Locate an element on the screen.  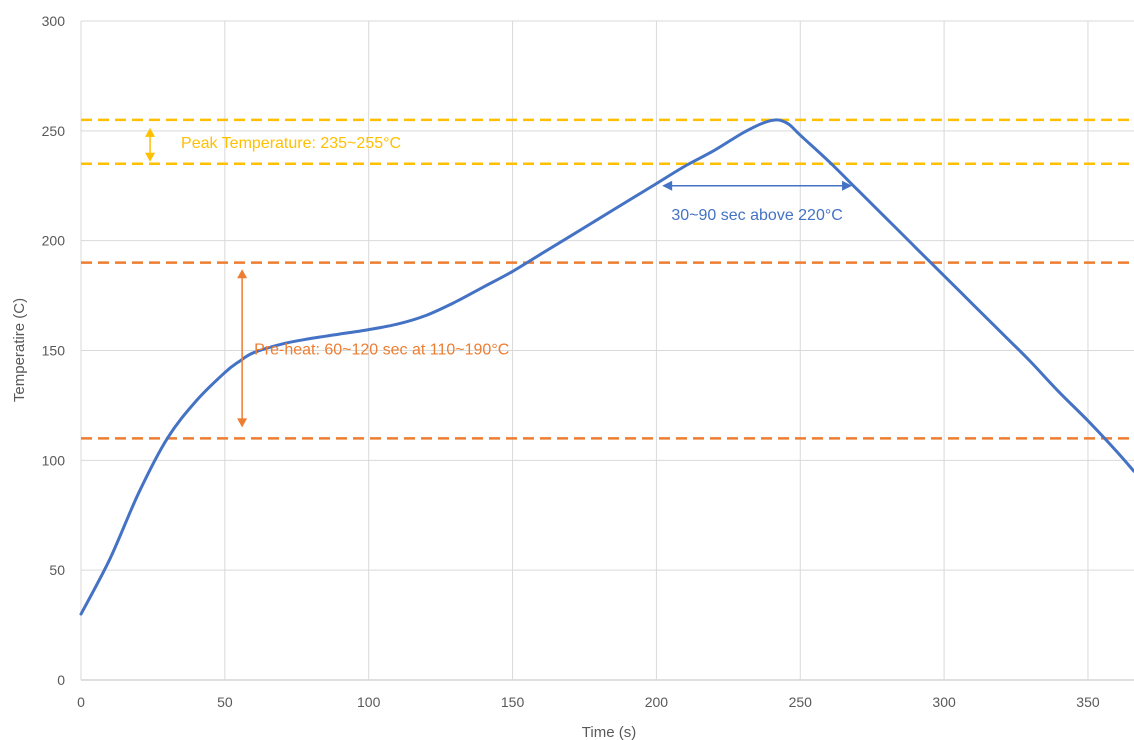
y-tick-label: 100 is located at coordinates (54, 460).